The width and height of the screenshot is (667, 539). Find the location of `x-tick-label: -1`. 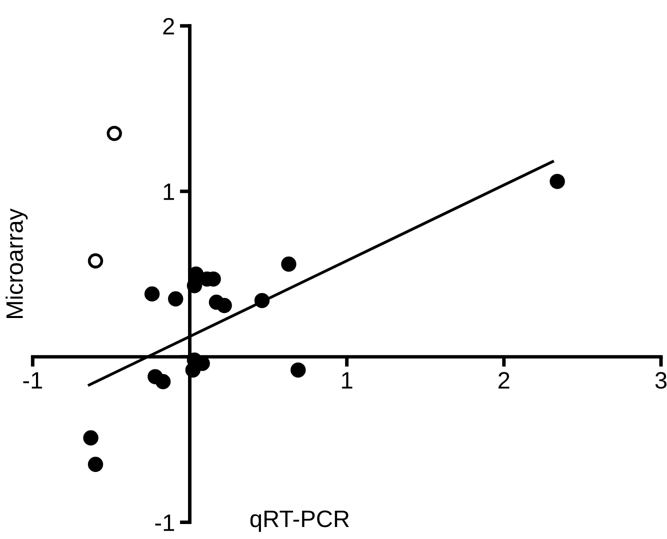

x-tick-label: -1 is located at coordinates (32, 380).